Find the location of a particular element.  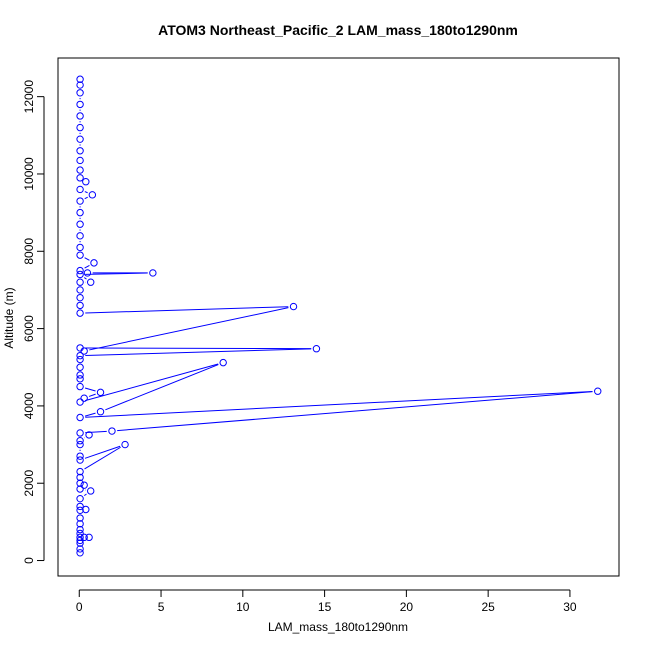

y-tick-label: 6000 is located at coordinates (29, 328).